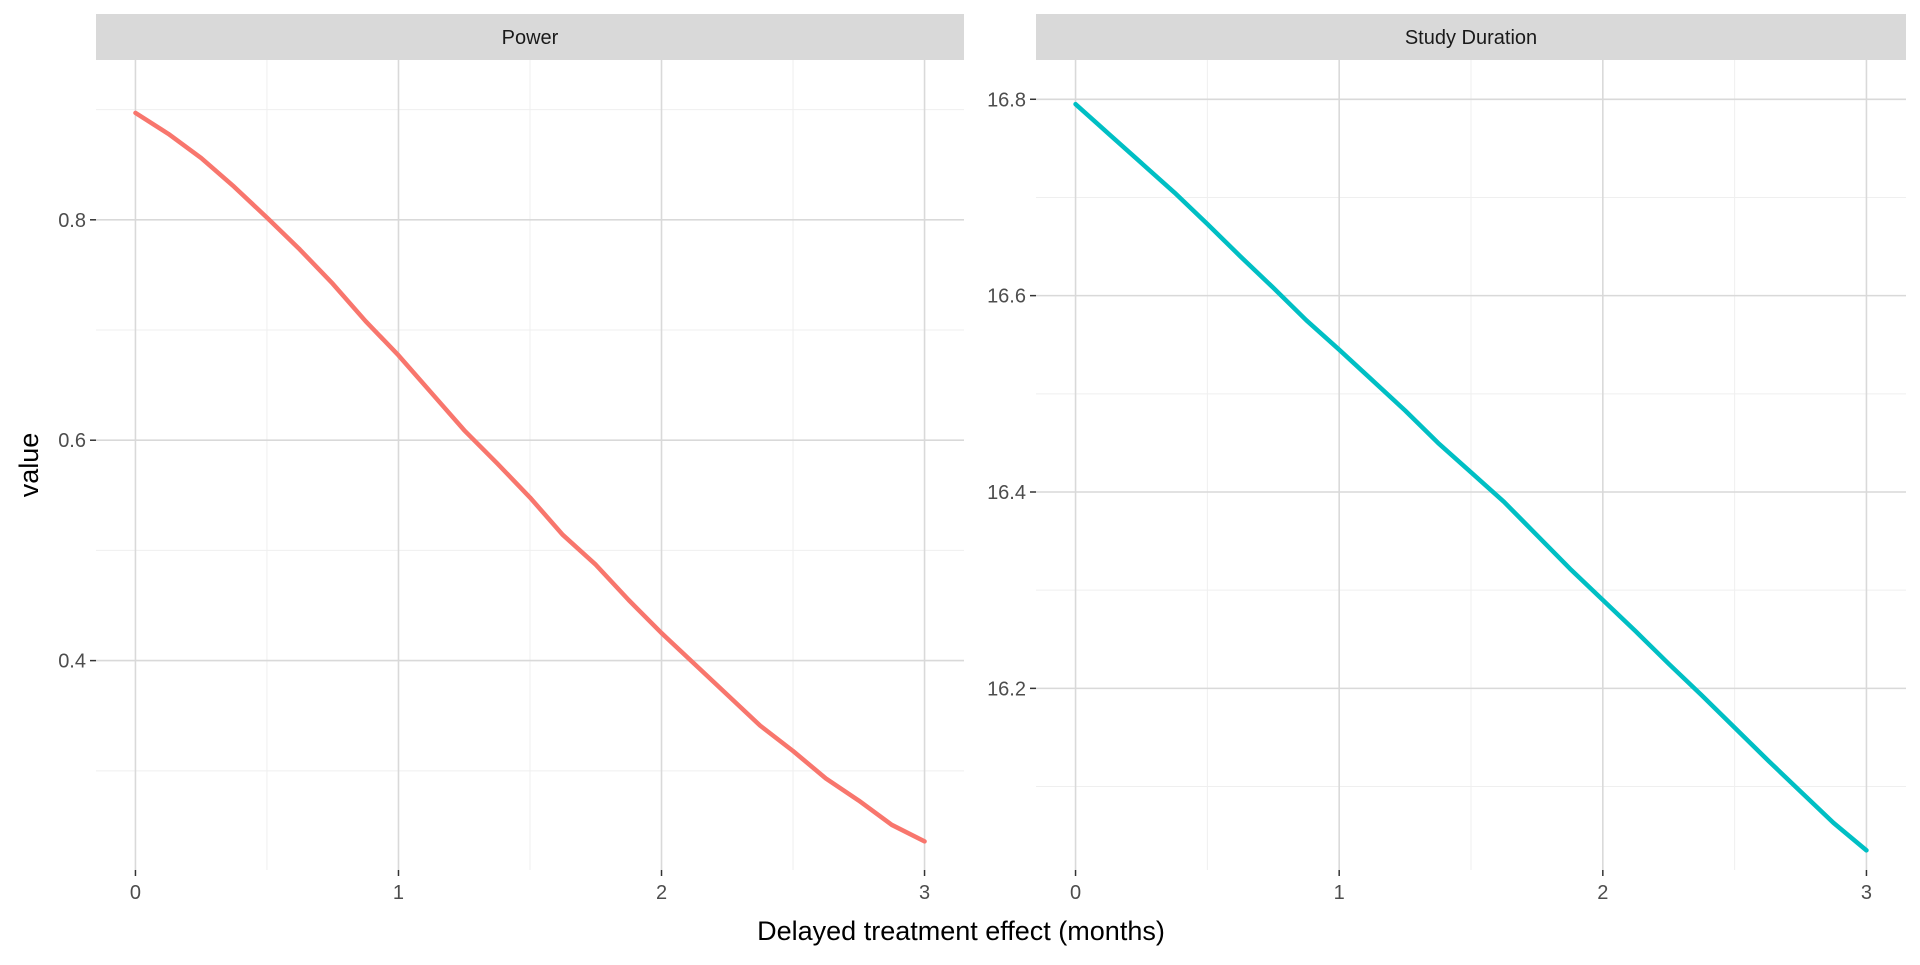  I want to click on y-tick-label: 16.4, so click(1006, 493).